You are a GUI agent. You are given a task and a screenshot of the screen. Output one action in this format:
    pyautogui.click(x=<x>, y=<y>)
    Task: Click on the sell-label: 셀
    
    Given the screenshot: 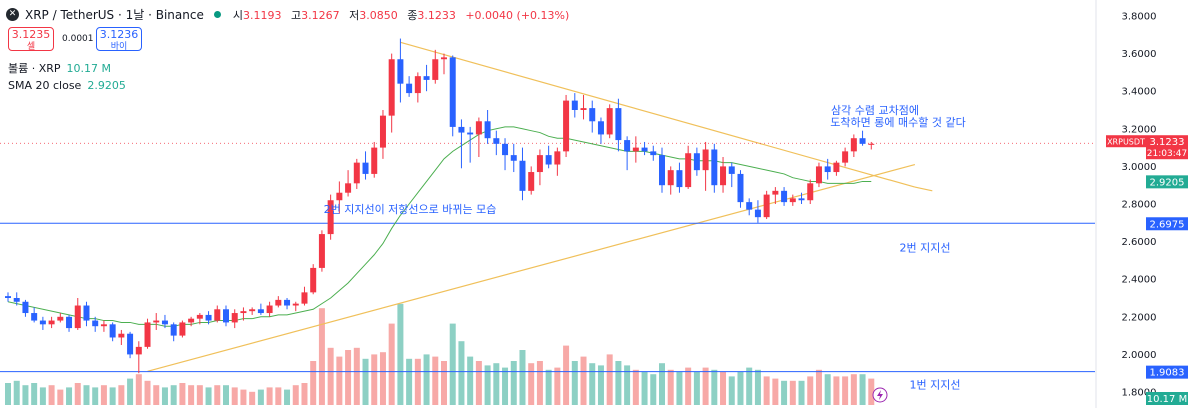 What is the action you would take?
    pyautogui.click(x=31, y=47)
    